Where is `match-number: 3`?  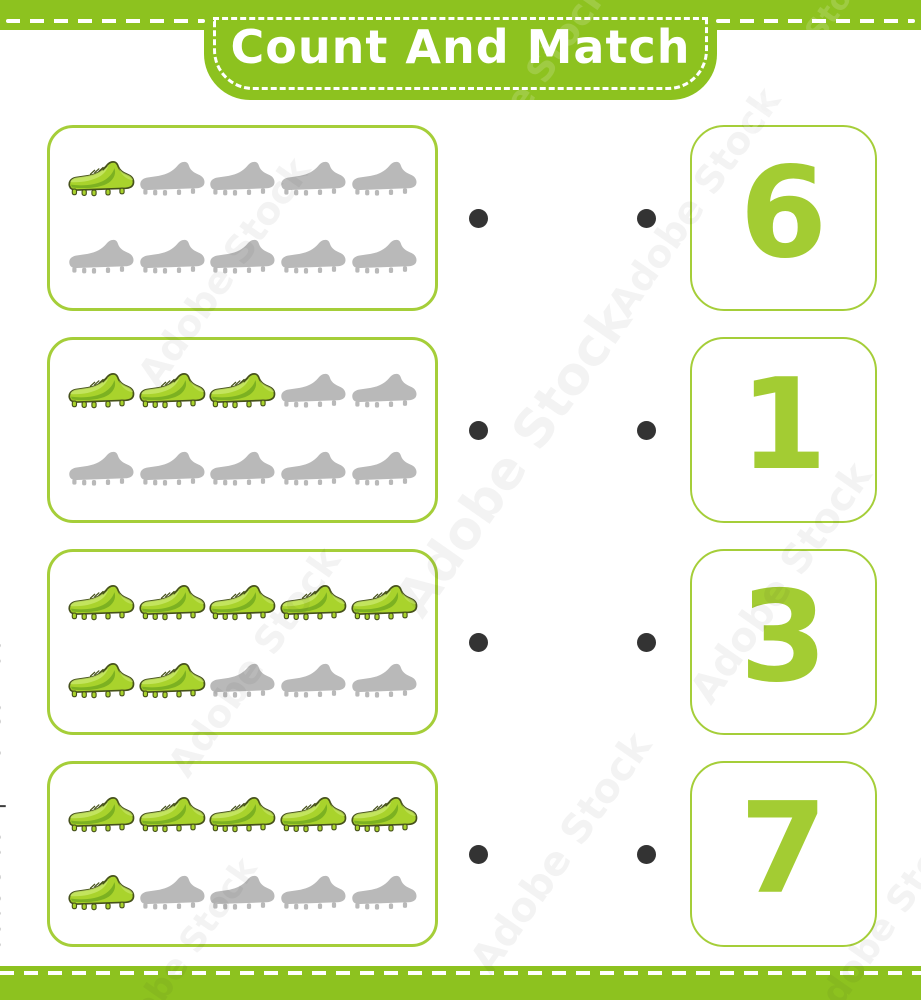 match-number: 3 is located at coordinates (783, 636).